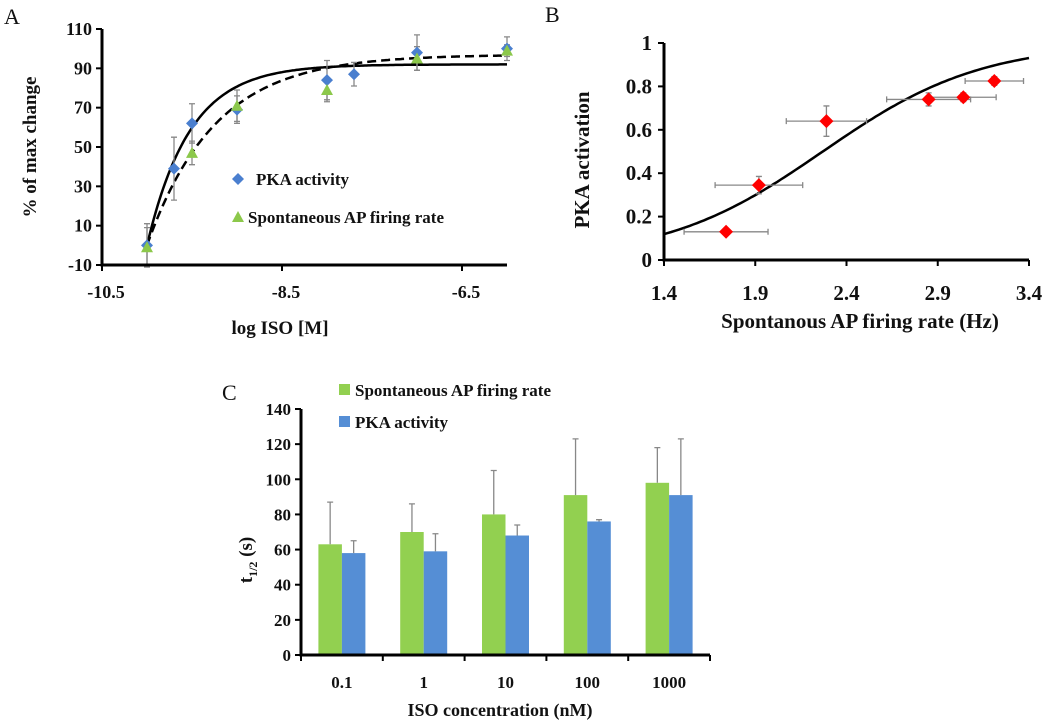 The width and height of the screenshot is (1050, 723). Describe the element at coordinates (79, 29) in the screenshot. I see `y-tick-label: 110` at that location.